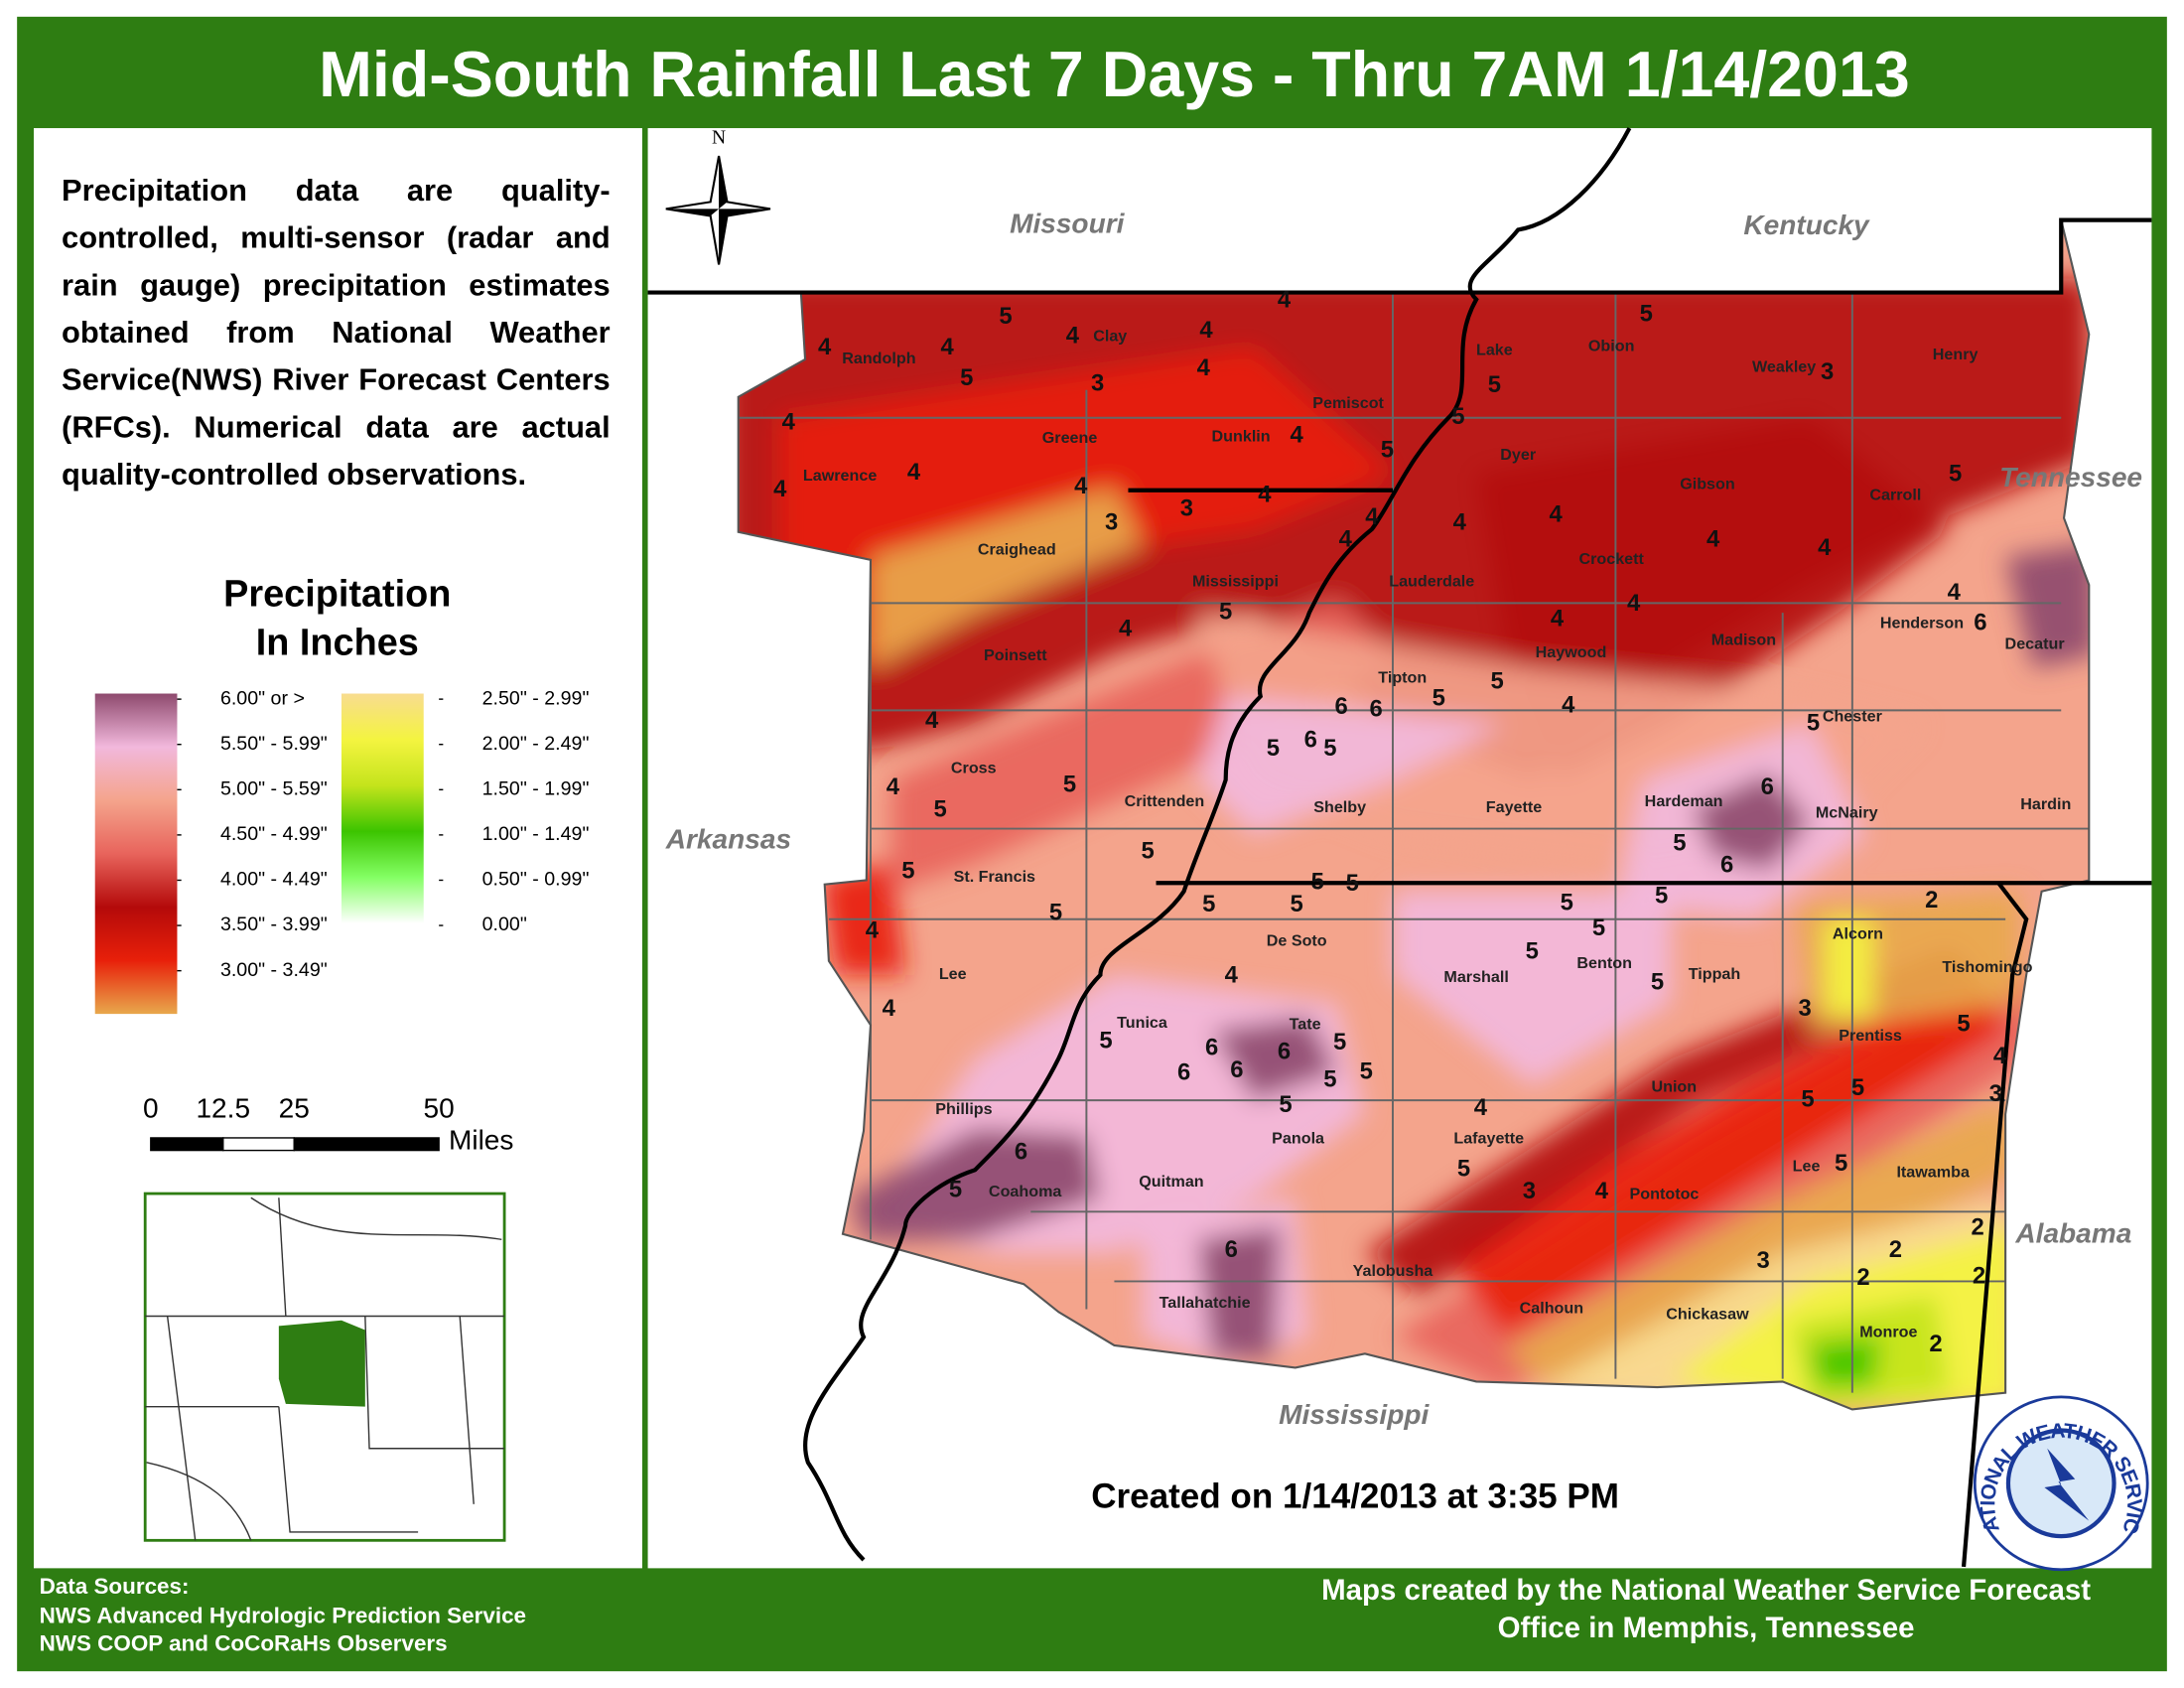 This screenshot has width=2184, height=1688. Describe the element at coordinates (1922, 624) in the screenshot. I see `county-label: Henderson` at that location.